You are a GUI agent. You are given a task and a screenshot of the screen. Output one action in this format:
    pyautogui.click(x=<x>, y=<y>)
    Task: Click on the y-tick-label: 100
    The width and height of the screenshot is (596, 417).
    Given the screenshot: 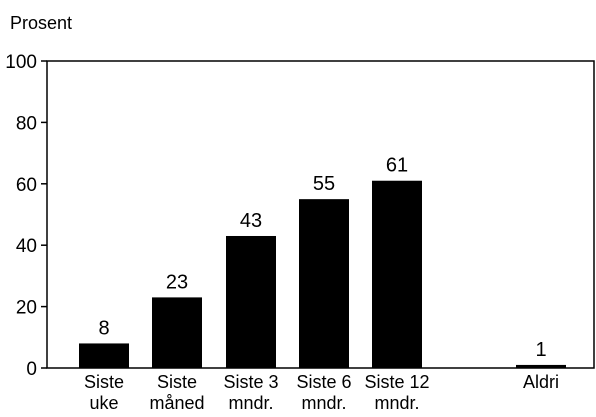 What is the action you would take?
    pyautogui.click(x=21, y=62)
    